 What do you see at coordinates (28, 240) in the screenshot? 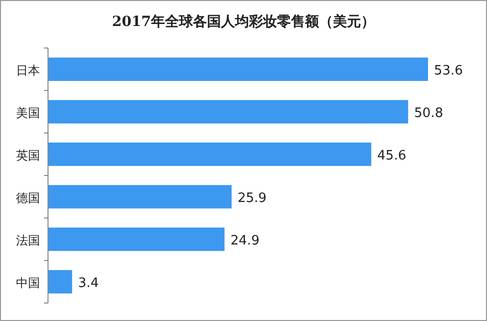
I see `y-tick-label: 法国` at bounding box center [28, 240].